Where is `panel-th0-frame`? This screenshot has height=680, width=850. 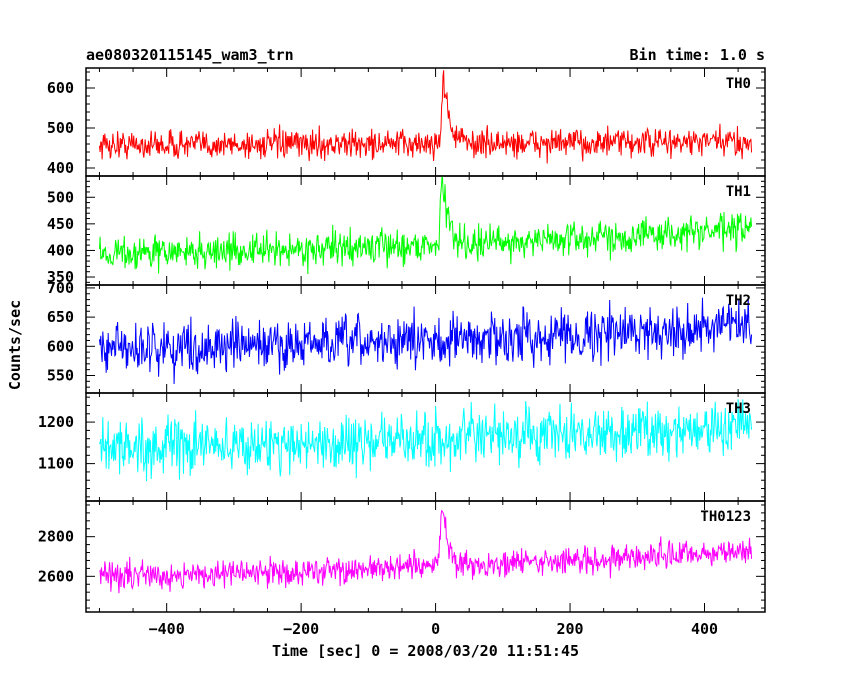 panel-th0-frame is located at coordinates (425, 122).